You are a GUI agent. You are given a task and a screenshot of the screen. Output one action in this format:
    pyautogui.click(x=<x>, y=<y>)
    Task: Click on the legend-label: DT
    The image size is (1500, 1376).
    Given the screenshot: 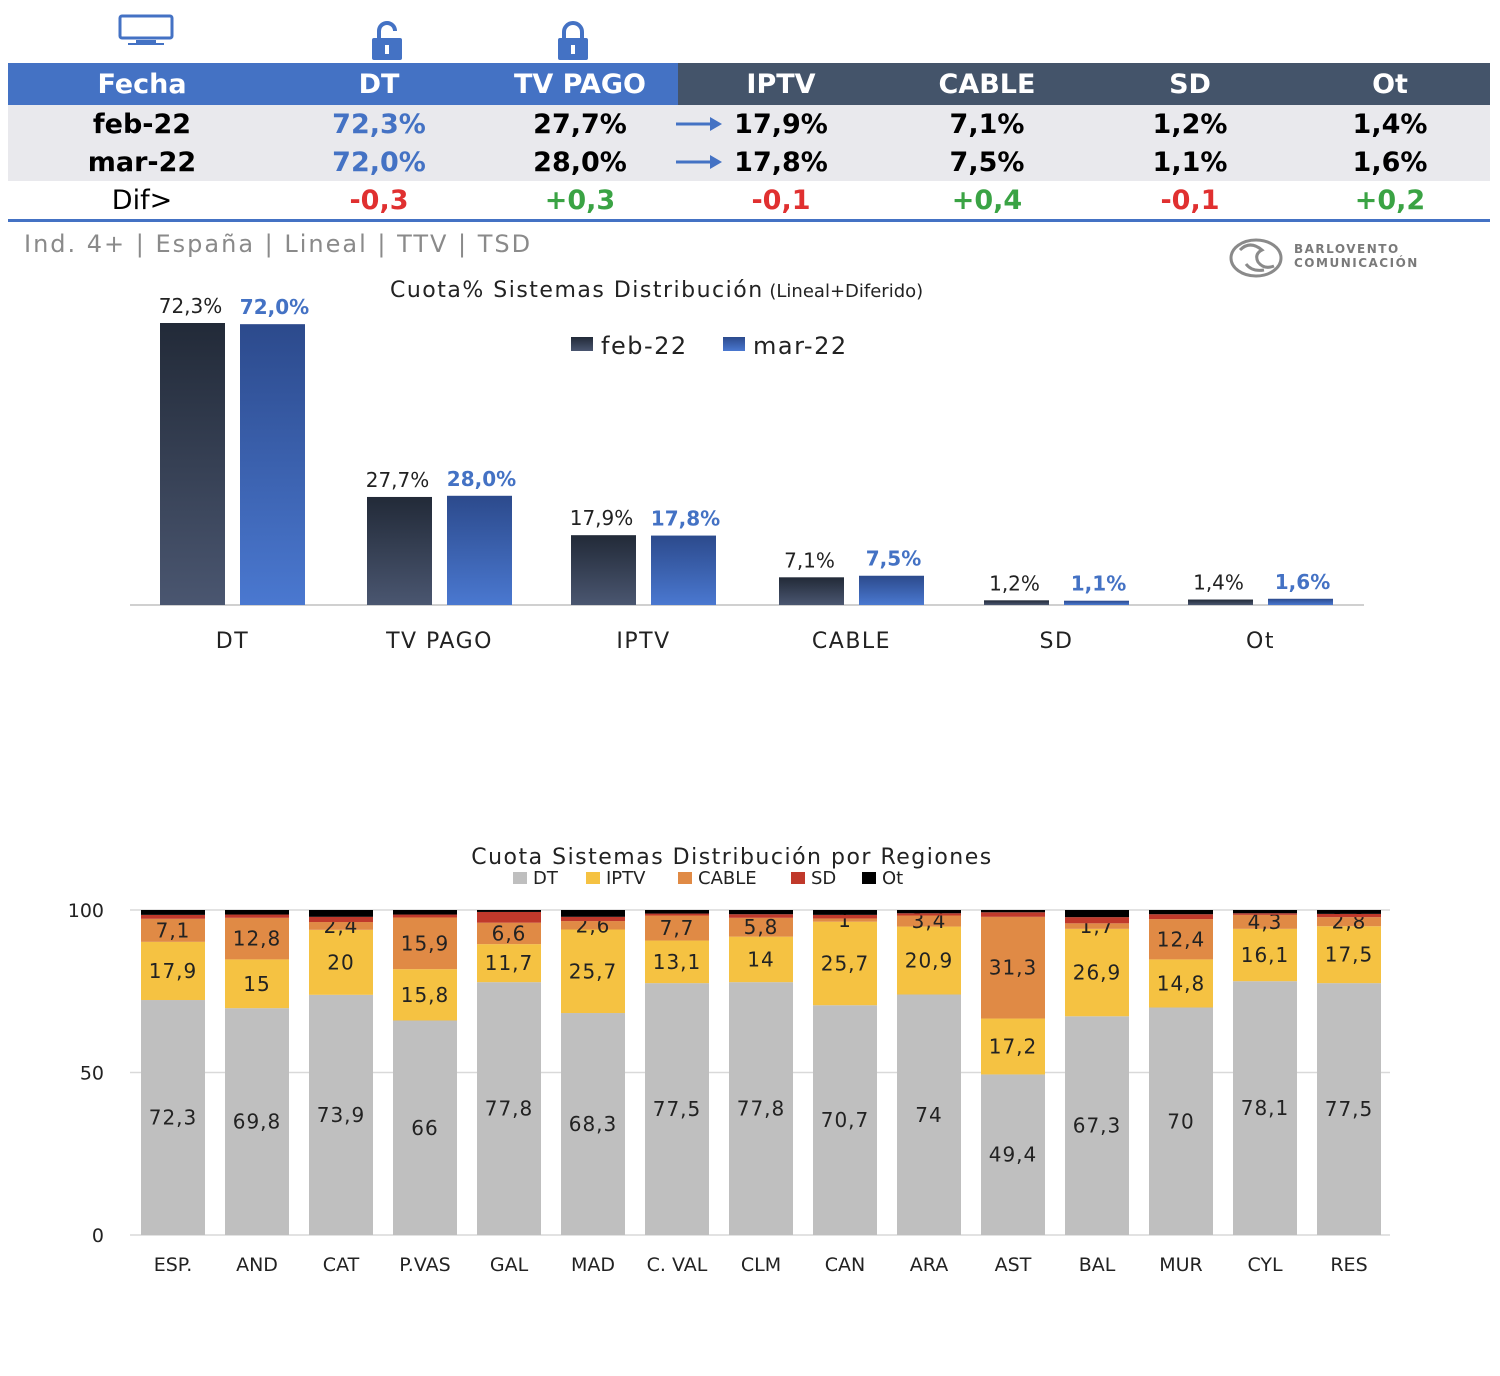 What is the action you would take?
    pyautogui.click(x=546, y=878)
    